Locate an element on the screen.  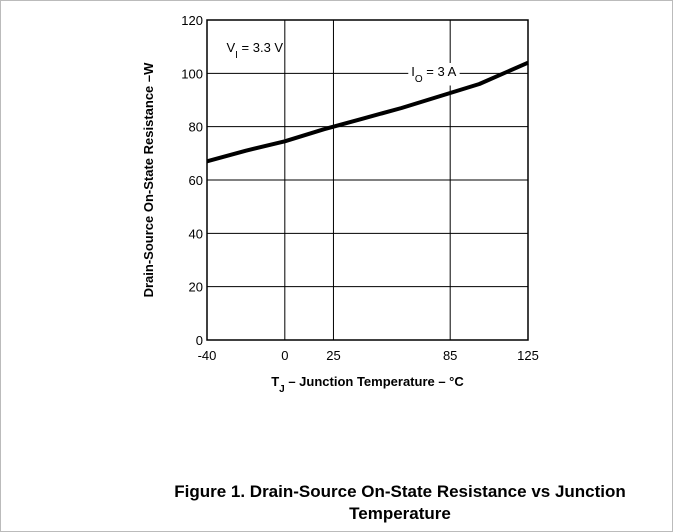
annotation: VI = 3.3 V is located at coordinates (254, 50).